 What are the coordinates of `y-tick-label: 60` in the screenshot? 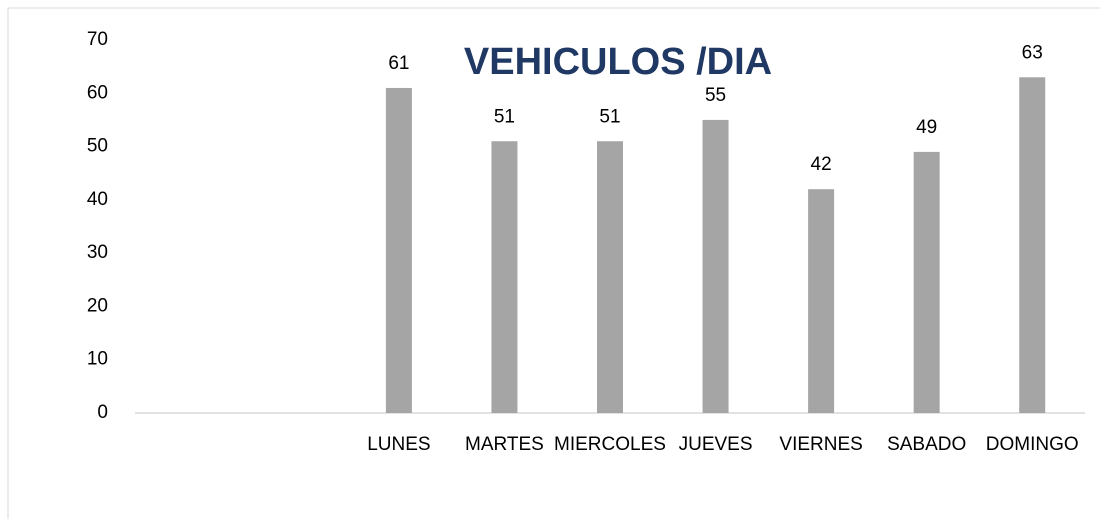 It's located at (97, 92).